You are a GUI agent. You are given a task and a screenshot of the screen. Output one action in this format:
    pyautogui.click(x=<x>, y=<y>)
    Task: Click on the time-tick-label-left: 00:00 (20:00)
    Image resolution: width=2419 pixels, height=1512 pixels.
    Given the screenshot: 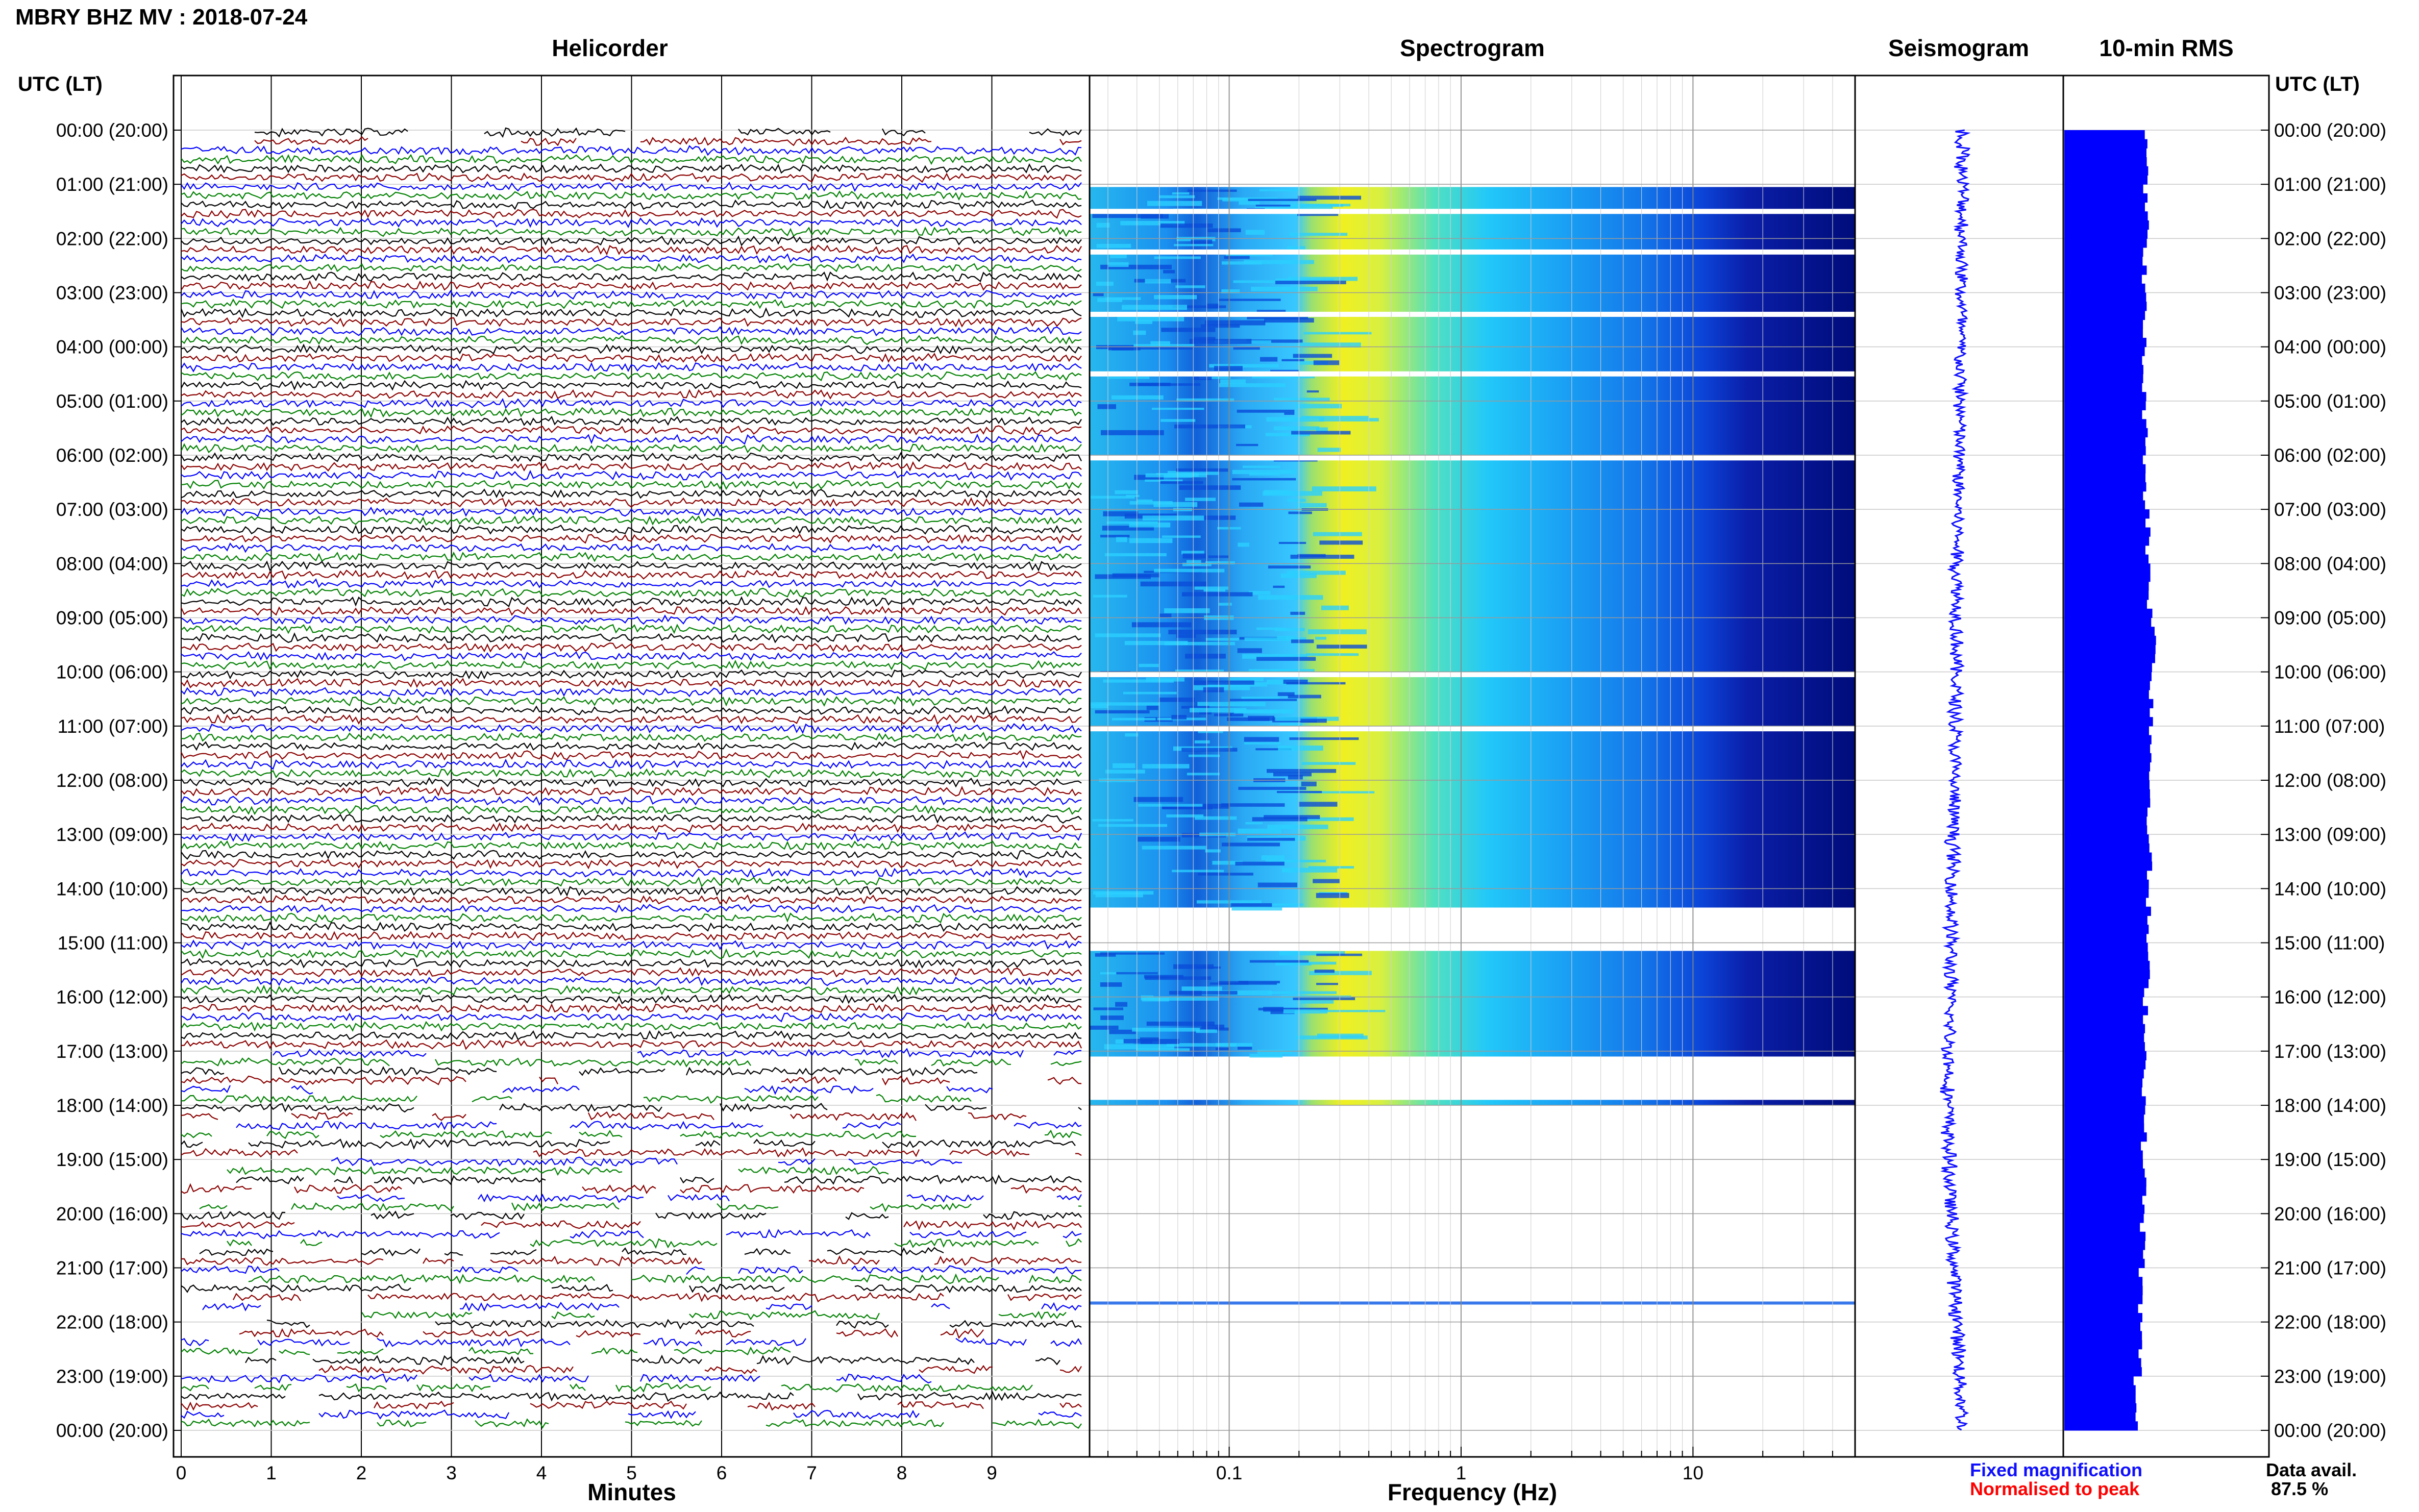 What is the action you would take?
    pyautogui.click(x=112, y=130)
    